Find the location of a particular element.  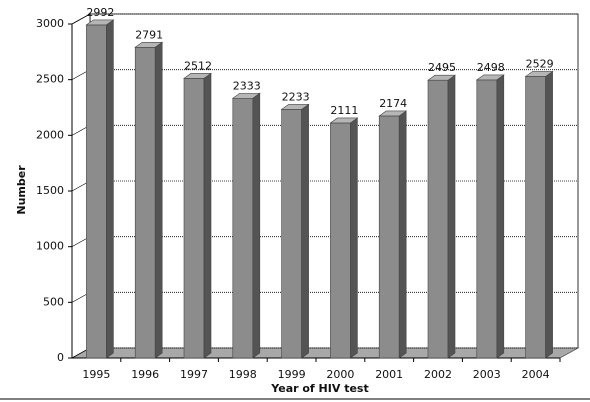

x-tick-label: 1999 is located at coordinates (292, 374).